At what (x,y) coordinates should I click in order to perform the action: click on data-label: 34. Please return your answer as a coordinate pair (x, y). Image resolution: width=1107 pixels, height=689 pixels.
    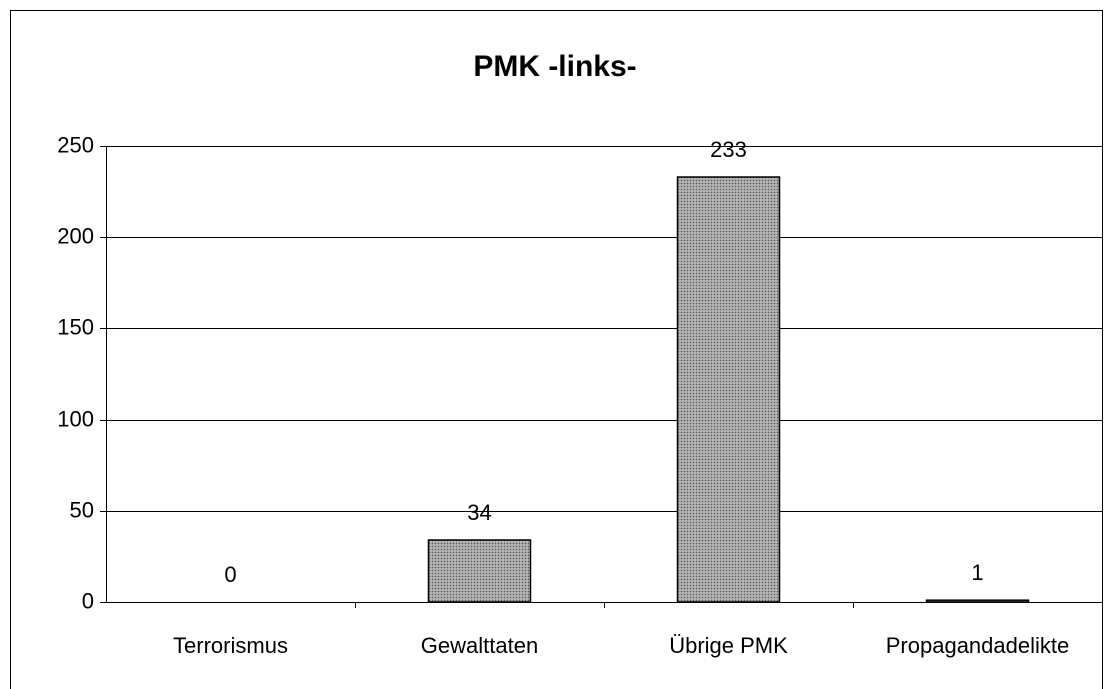
    Looking at the image, I should click on (479, 512).